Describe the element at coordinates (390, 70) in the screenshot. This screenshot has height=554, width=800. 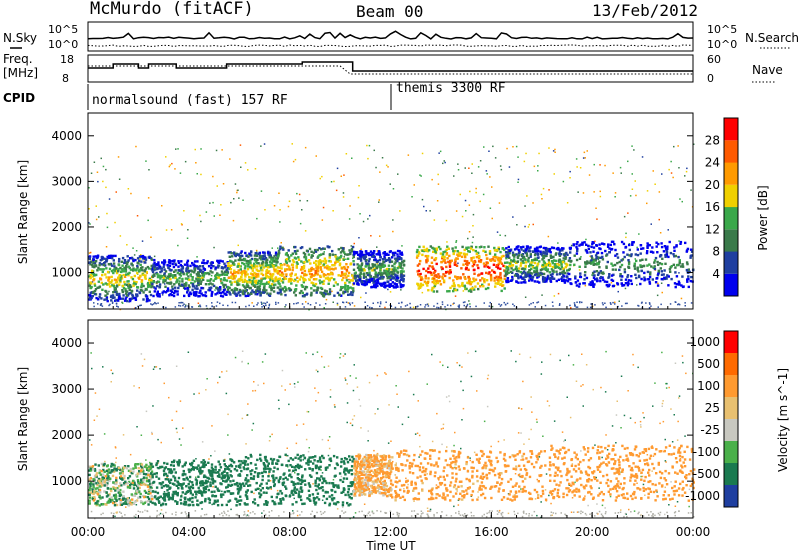
I see `nave-line` at that location.